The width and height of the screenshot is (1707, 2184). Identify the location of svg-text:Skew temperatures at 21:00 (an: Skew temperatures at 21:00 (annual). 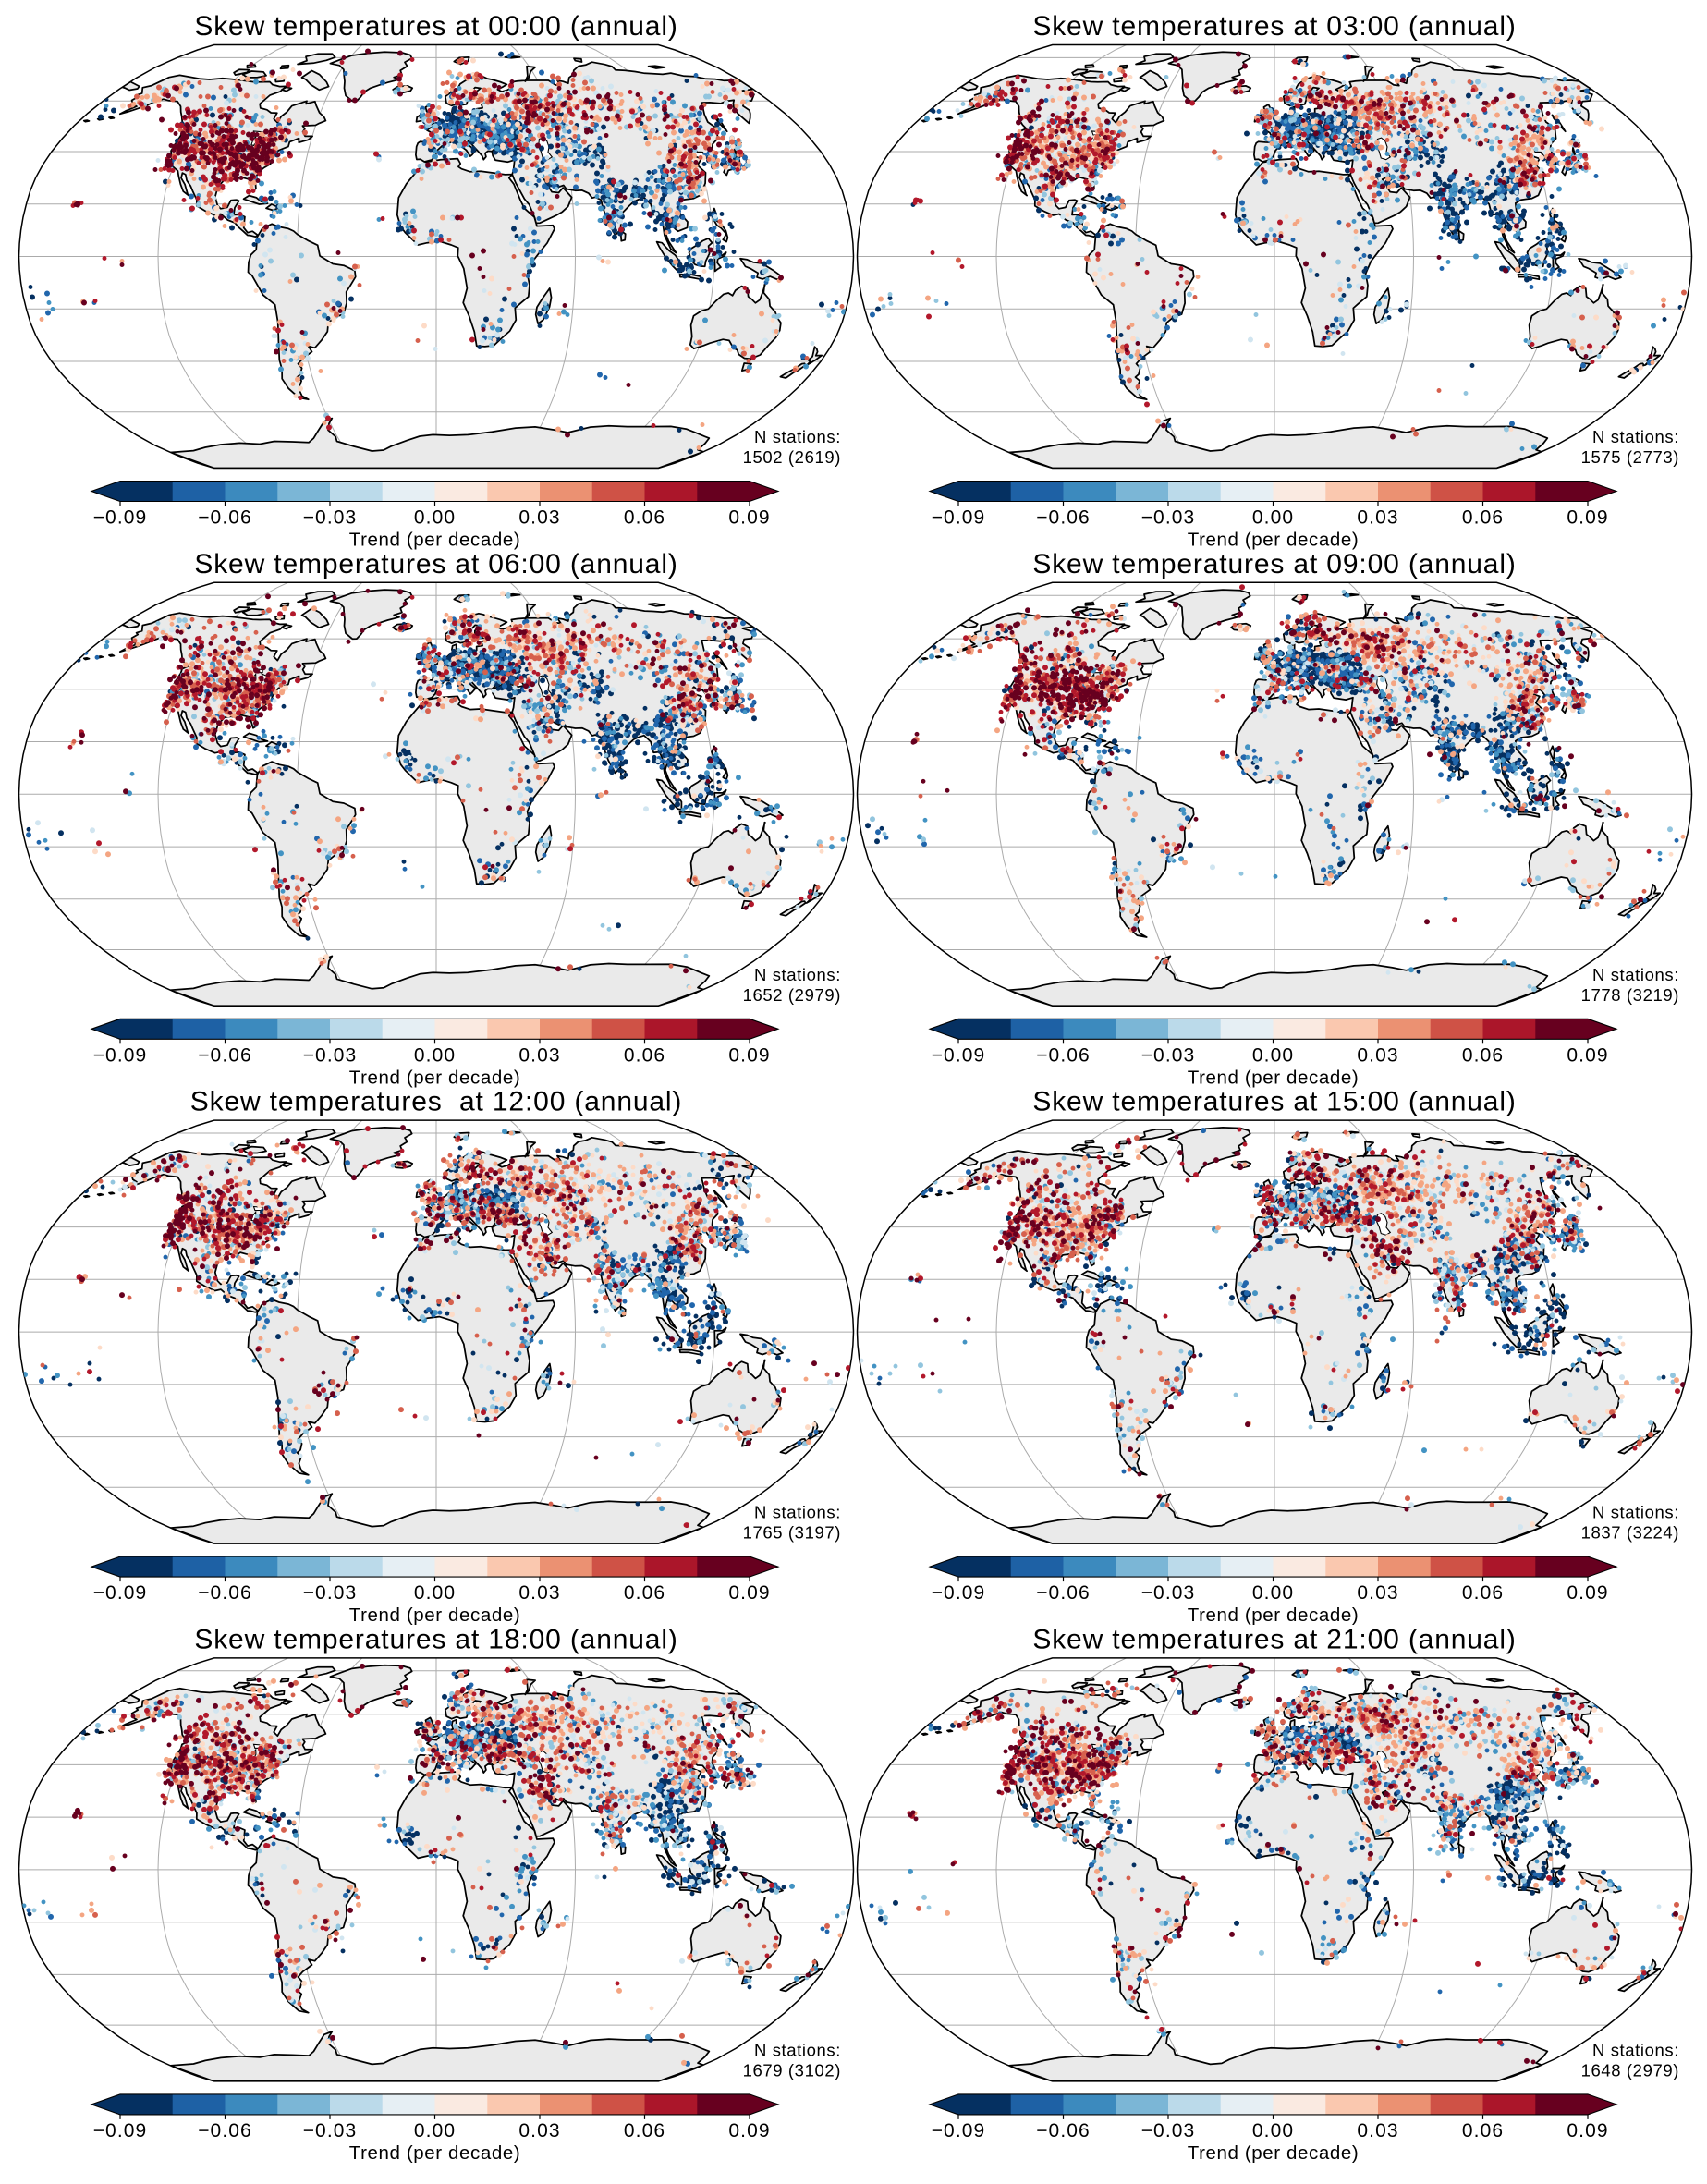
(1274, 1639).